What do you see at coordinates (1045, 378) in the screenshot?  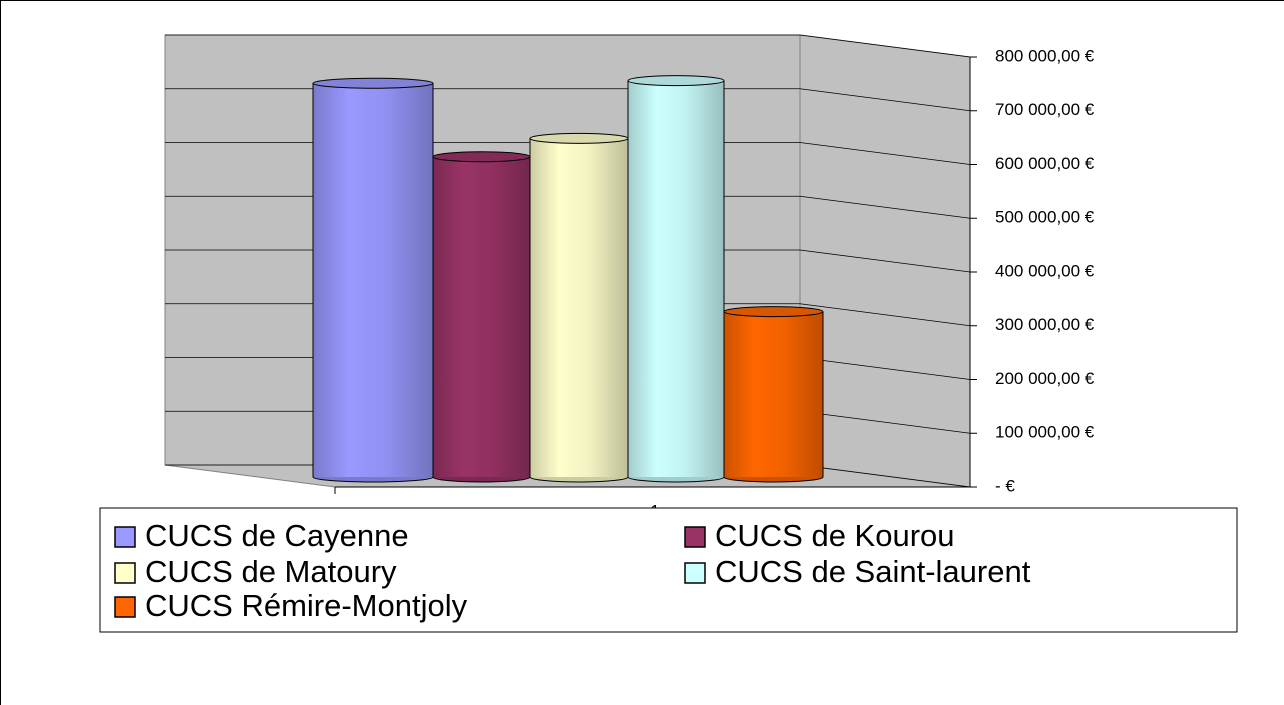 I see `y-tick-label: 200 000,00 €` at bounding box center [1045, 378].